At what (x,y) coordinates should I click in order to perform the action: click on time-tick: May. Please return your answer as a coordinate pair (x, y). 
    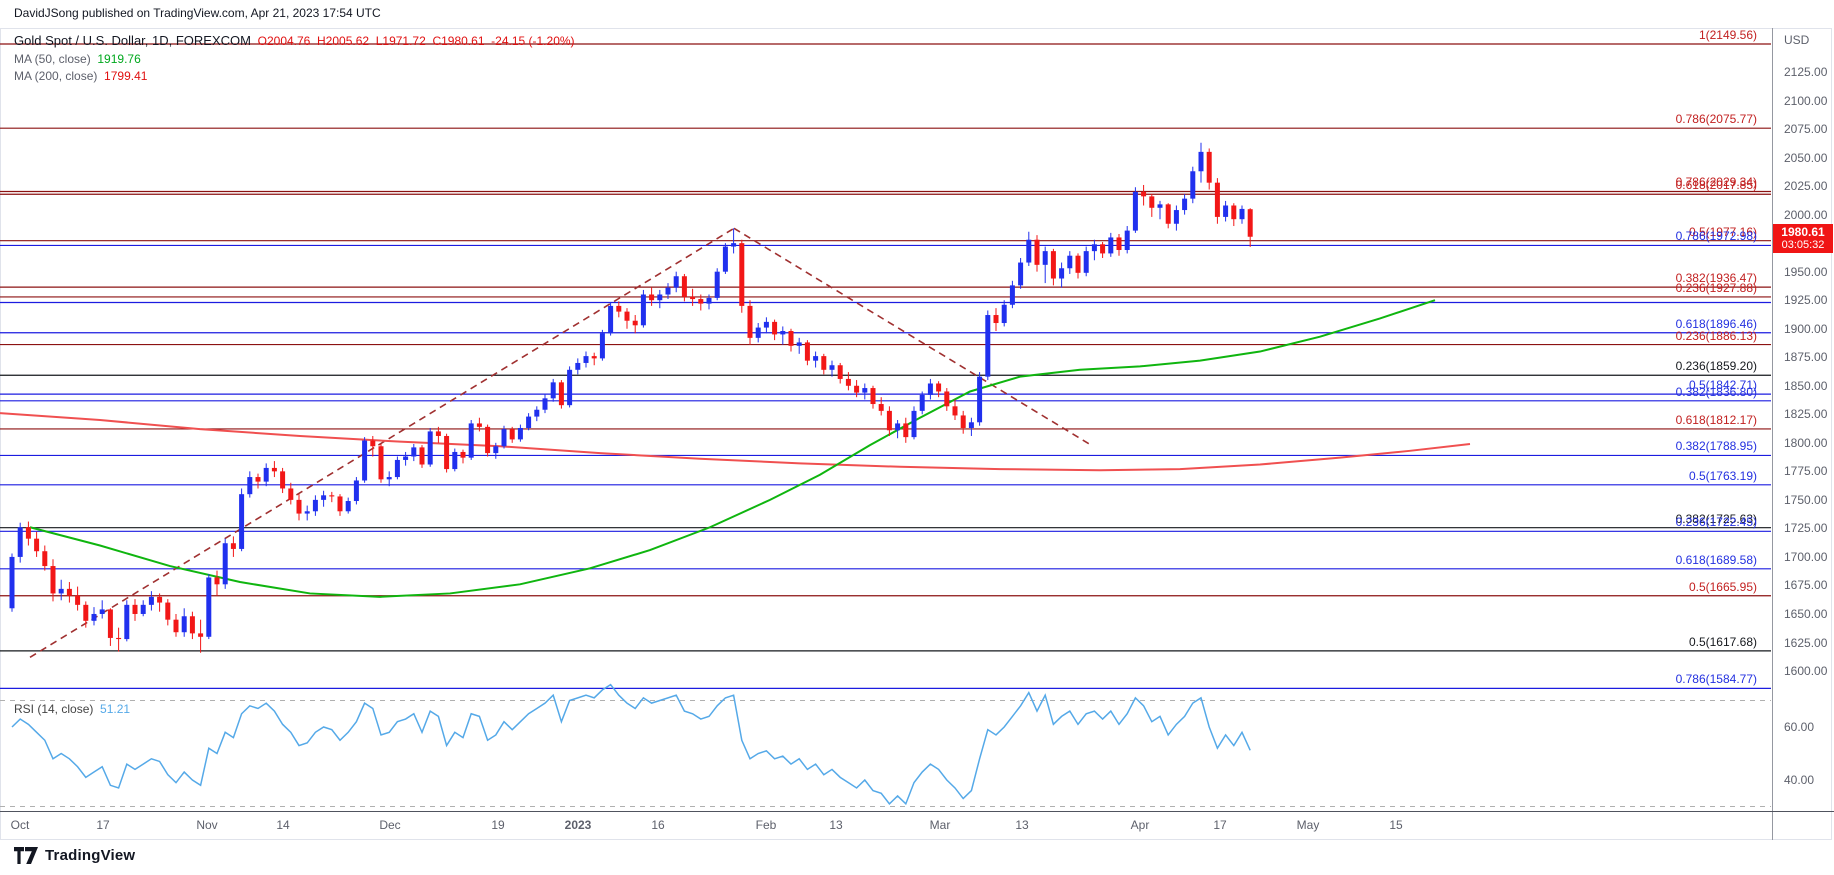
    Looking at the image, I should click on (1308, 825).